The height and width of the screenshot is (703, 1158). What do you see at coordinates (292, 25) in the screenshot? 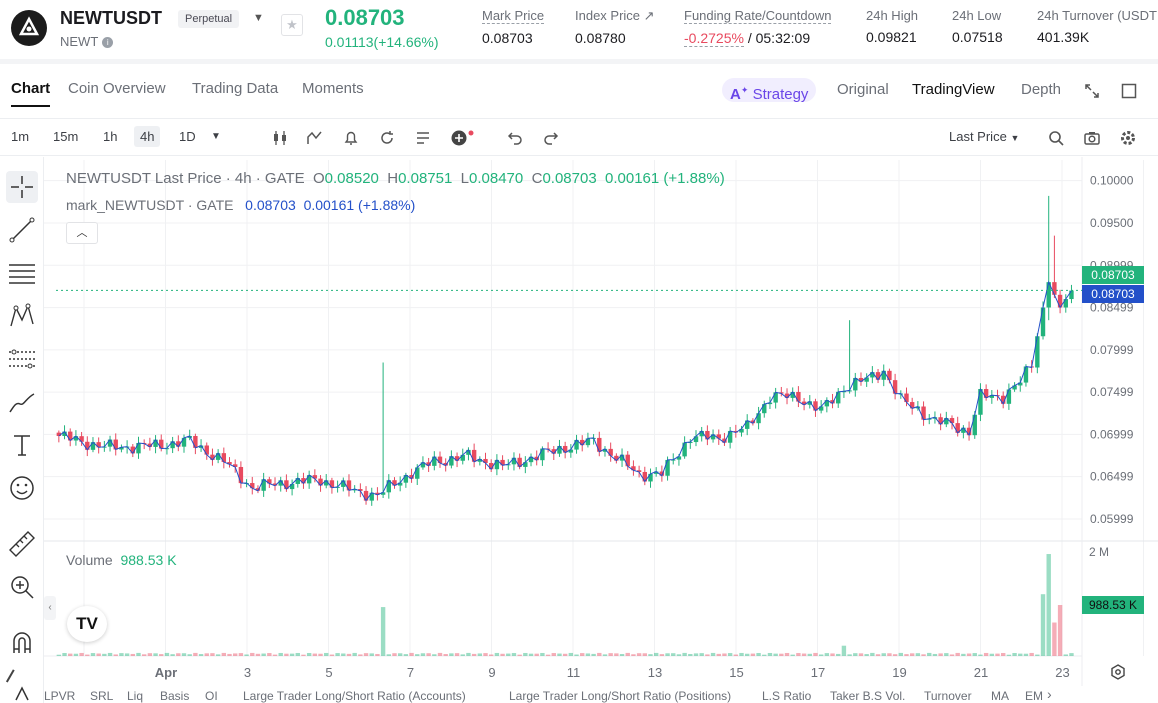
I see `favorite-star-icon: ★` at bounding box center [292, 25].